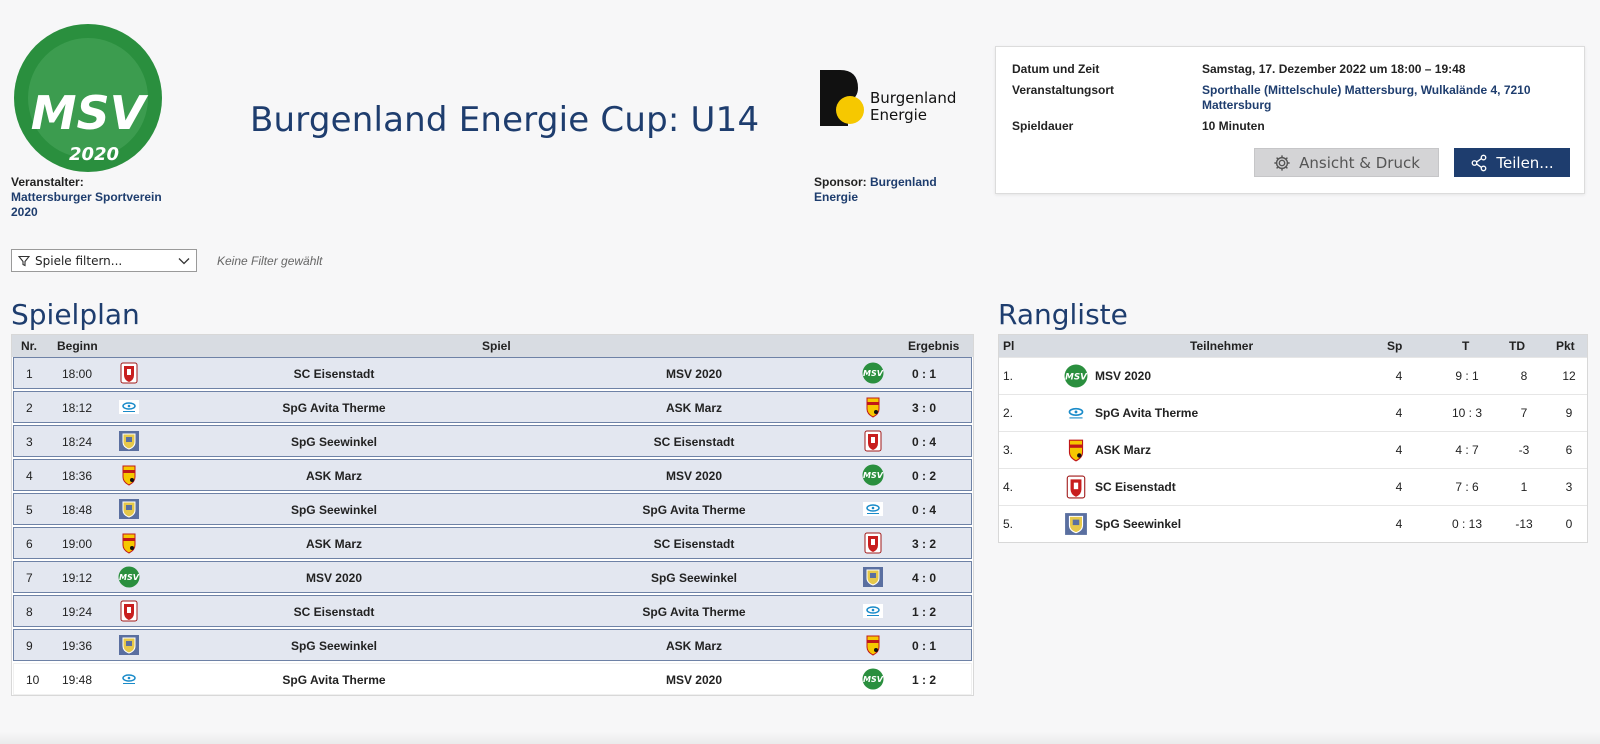  I want to click on rank-goal-diff: 1, so click(1524, 487).